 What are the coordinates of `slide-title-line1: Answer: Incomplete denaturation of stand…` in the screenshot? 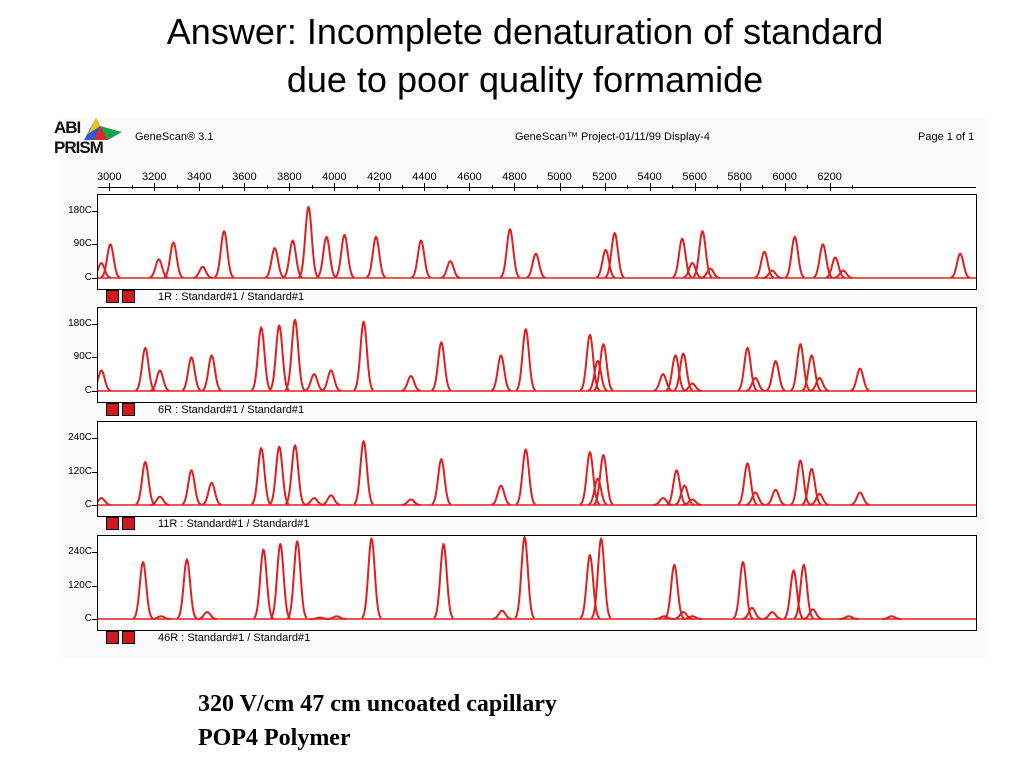 It's located at (525, 31).